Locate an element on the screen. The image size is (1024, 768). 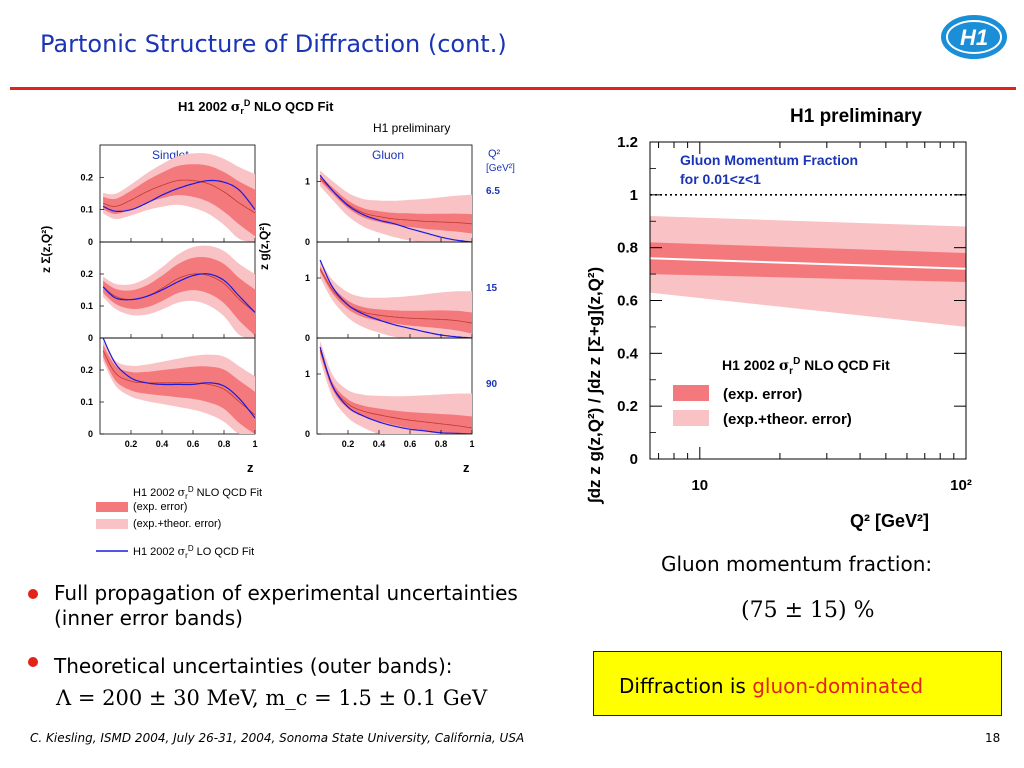
gluon-nlo-curve-6.5 is located at coordinates (395, 201).